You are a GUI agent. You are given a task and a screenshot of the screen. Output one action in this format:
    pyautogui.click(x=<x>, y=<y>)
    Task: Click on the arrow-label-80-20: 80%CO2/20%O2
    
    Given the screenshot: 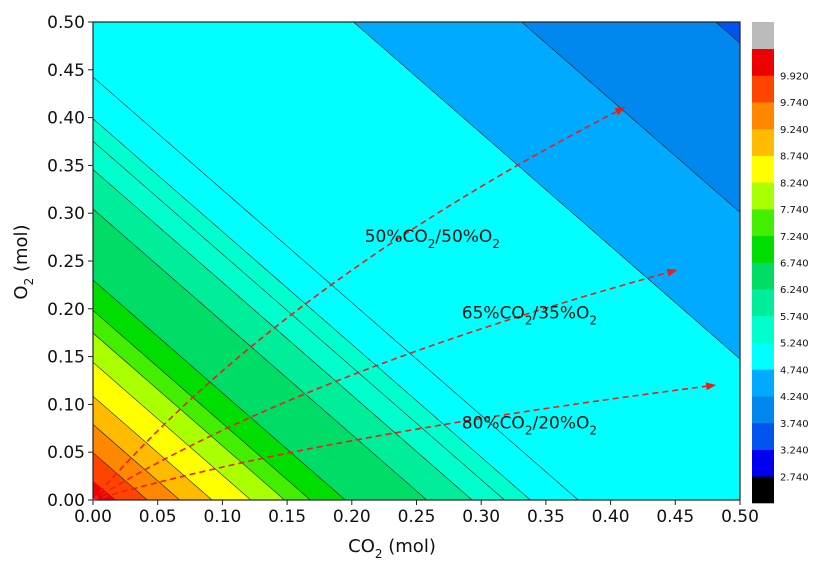 What is the action you would take?
    pyautogui.click(x=529, y=425)
    